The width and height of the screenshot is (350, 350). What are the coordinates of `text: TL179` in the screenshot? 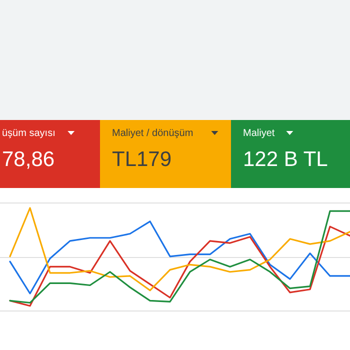 It's located at (142, 159).